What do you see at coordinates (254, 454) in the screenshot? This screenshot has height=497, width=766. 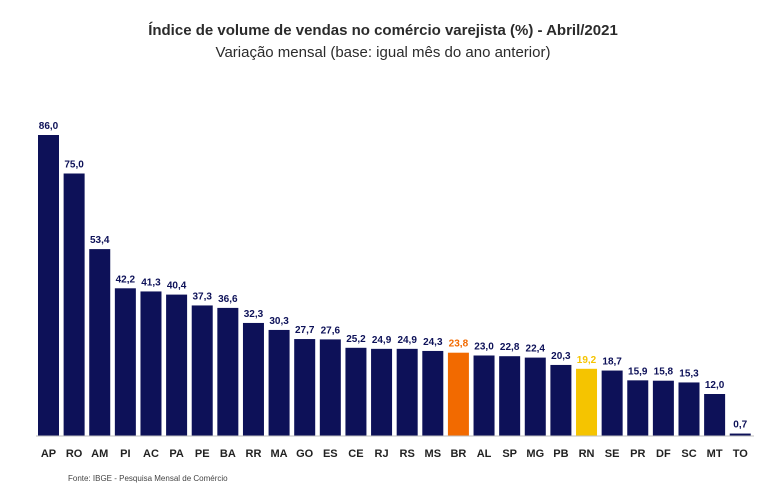 I see `category-label-rr: RR` at bounding box center [254, 454].